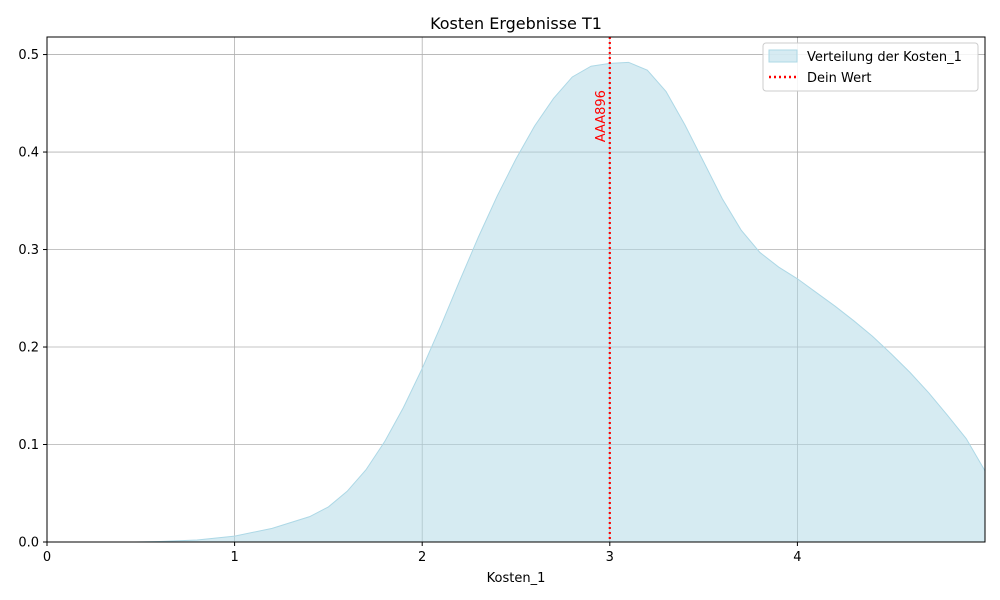  I want to click on y-tick-label-4: 0.4, so click(28, 153).